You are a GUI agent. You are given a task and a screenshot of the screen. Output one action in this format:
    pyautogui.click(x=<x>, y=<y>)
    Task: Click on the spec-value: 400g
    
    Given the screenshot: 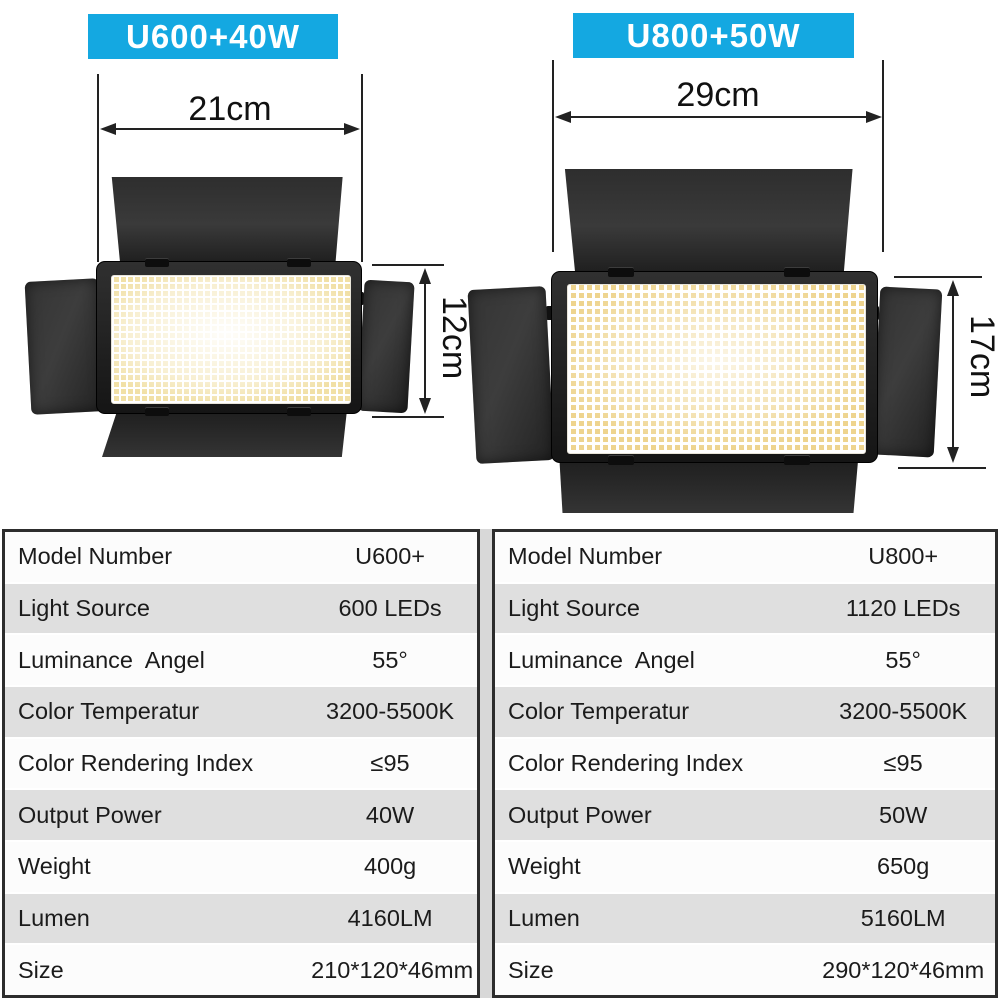 What is the action you would take?
    pyautogui.click(x=390, y=866)
    